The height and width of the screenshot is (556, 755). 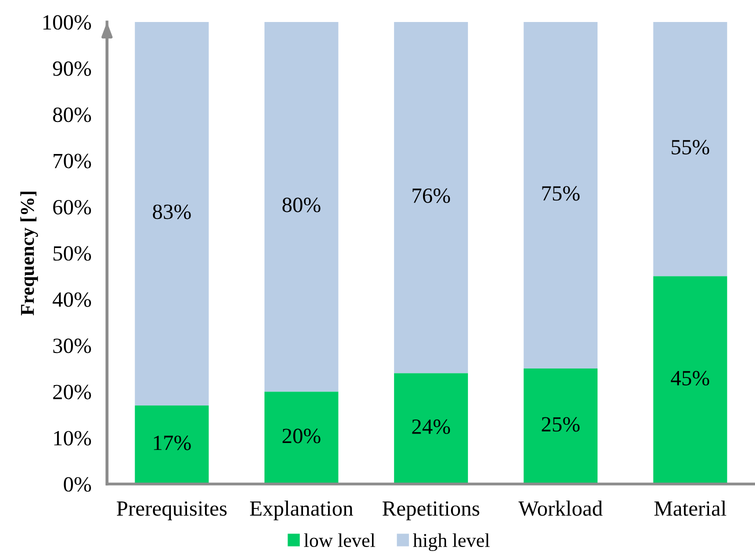 I want to click on y-tick-label: 20%, so click(x=72, y=392).